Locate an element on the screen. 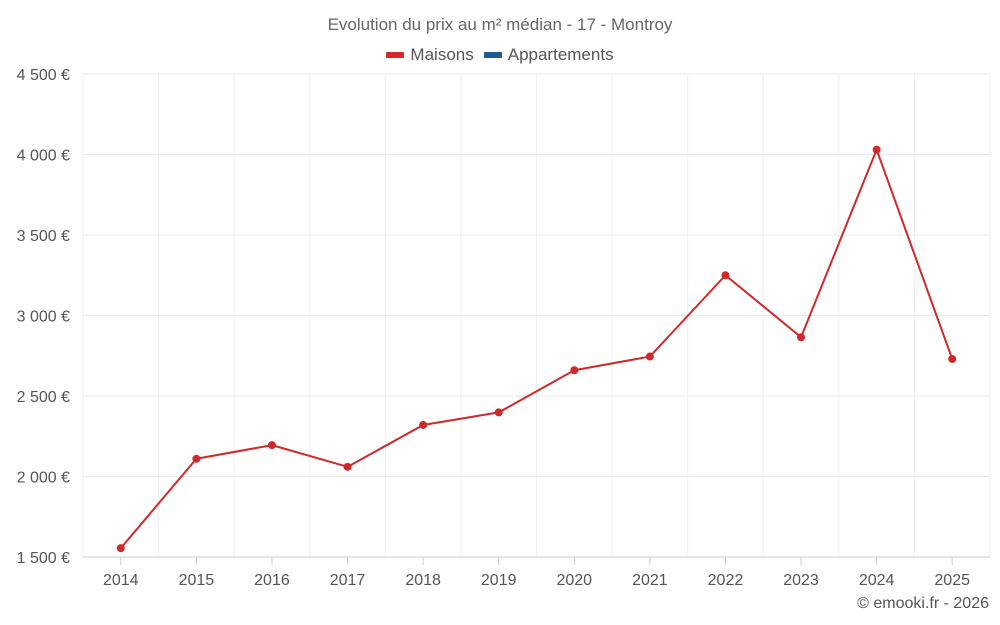 The image size is (1000, 625). y-tick-label: 2 500 € is located at coordinates (43, 397).